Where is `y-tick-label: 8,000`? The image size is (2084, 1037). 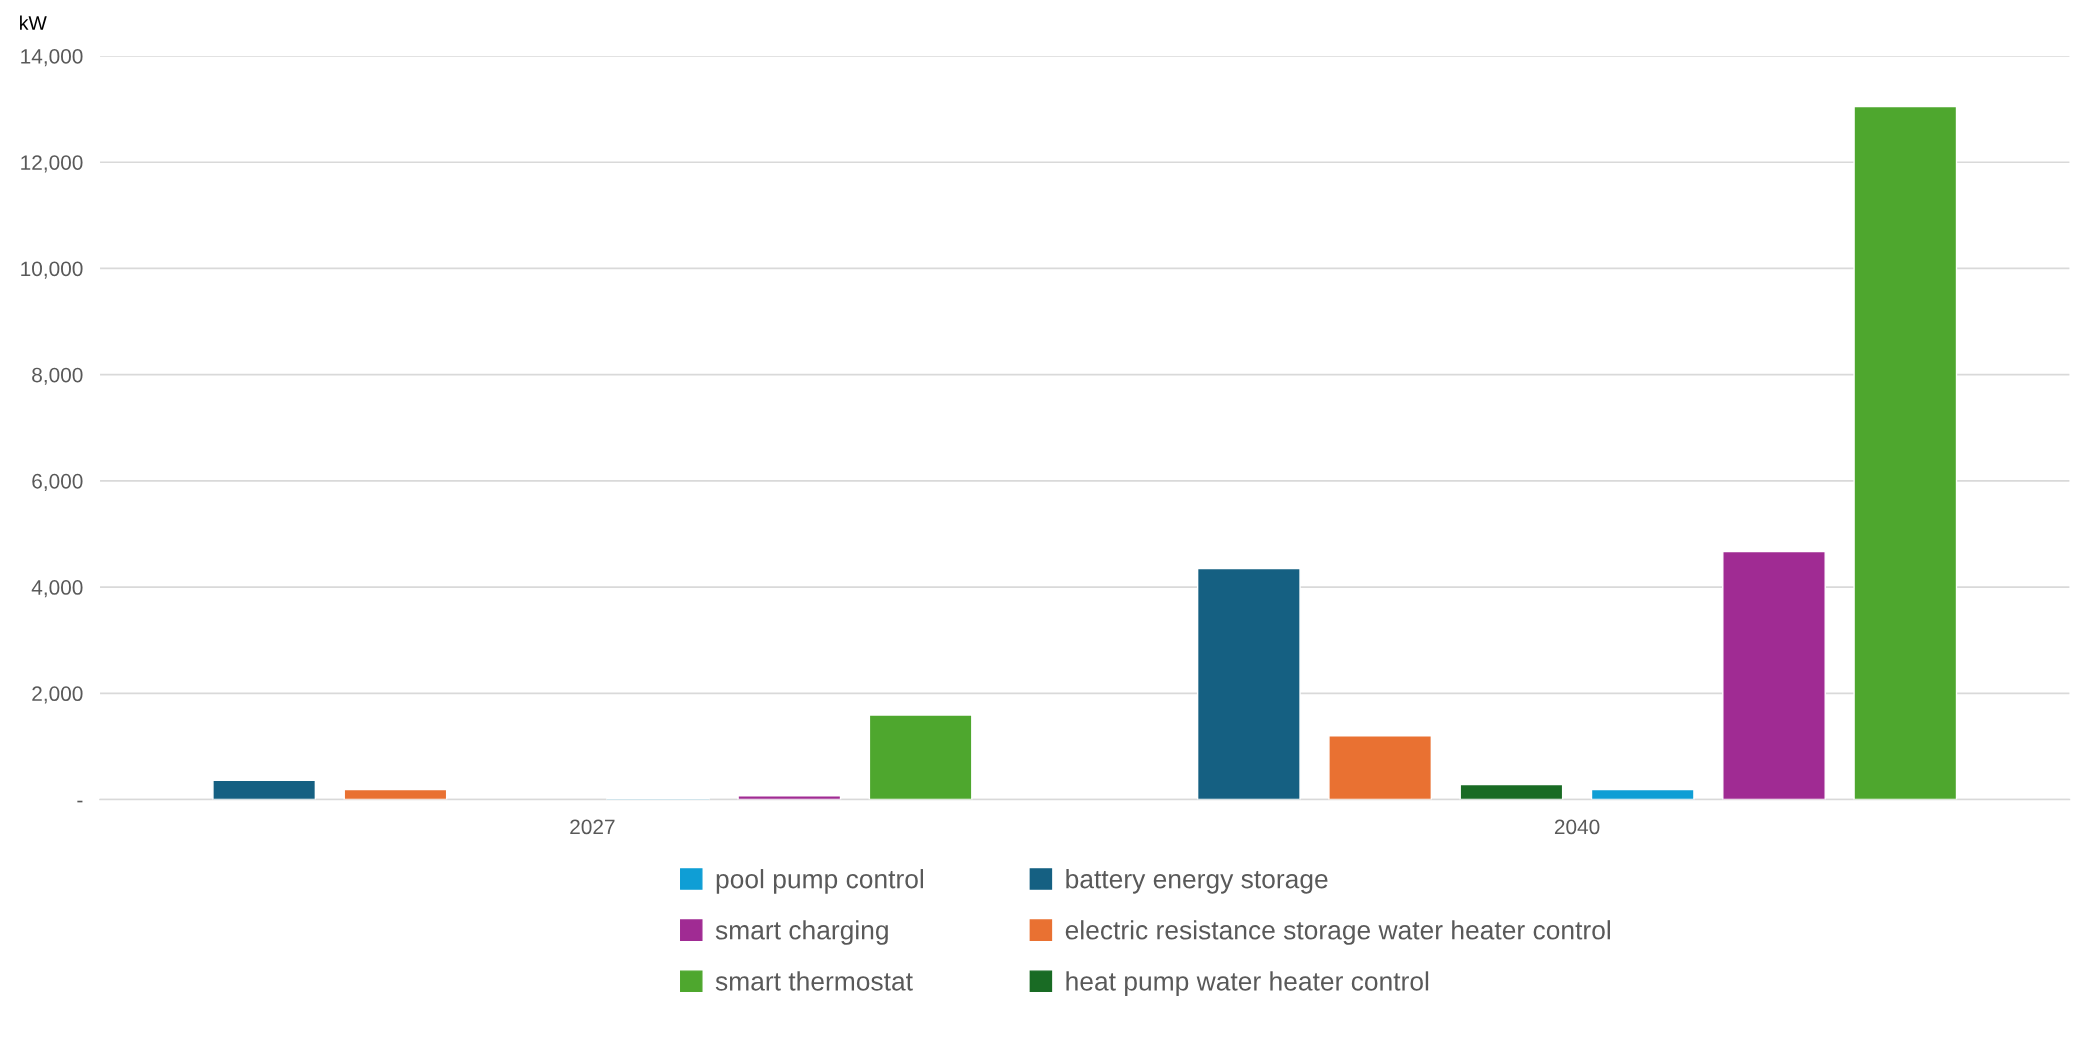 y-tick-label: 8,000 is located at coordinates (57, 376).